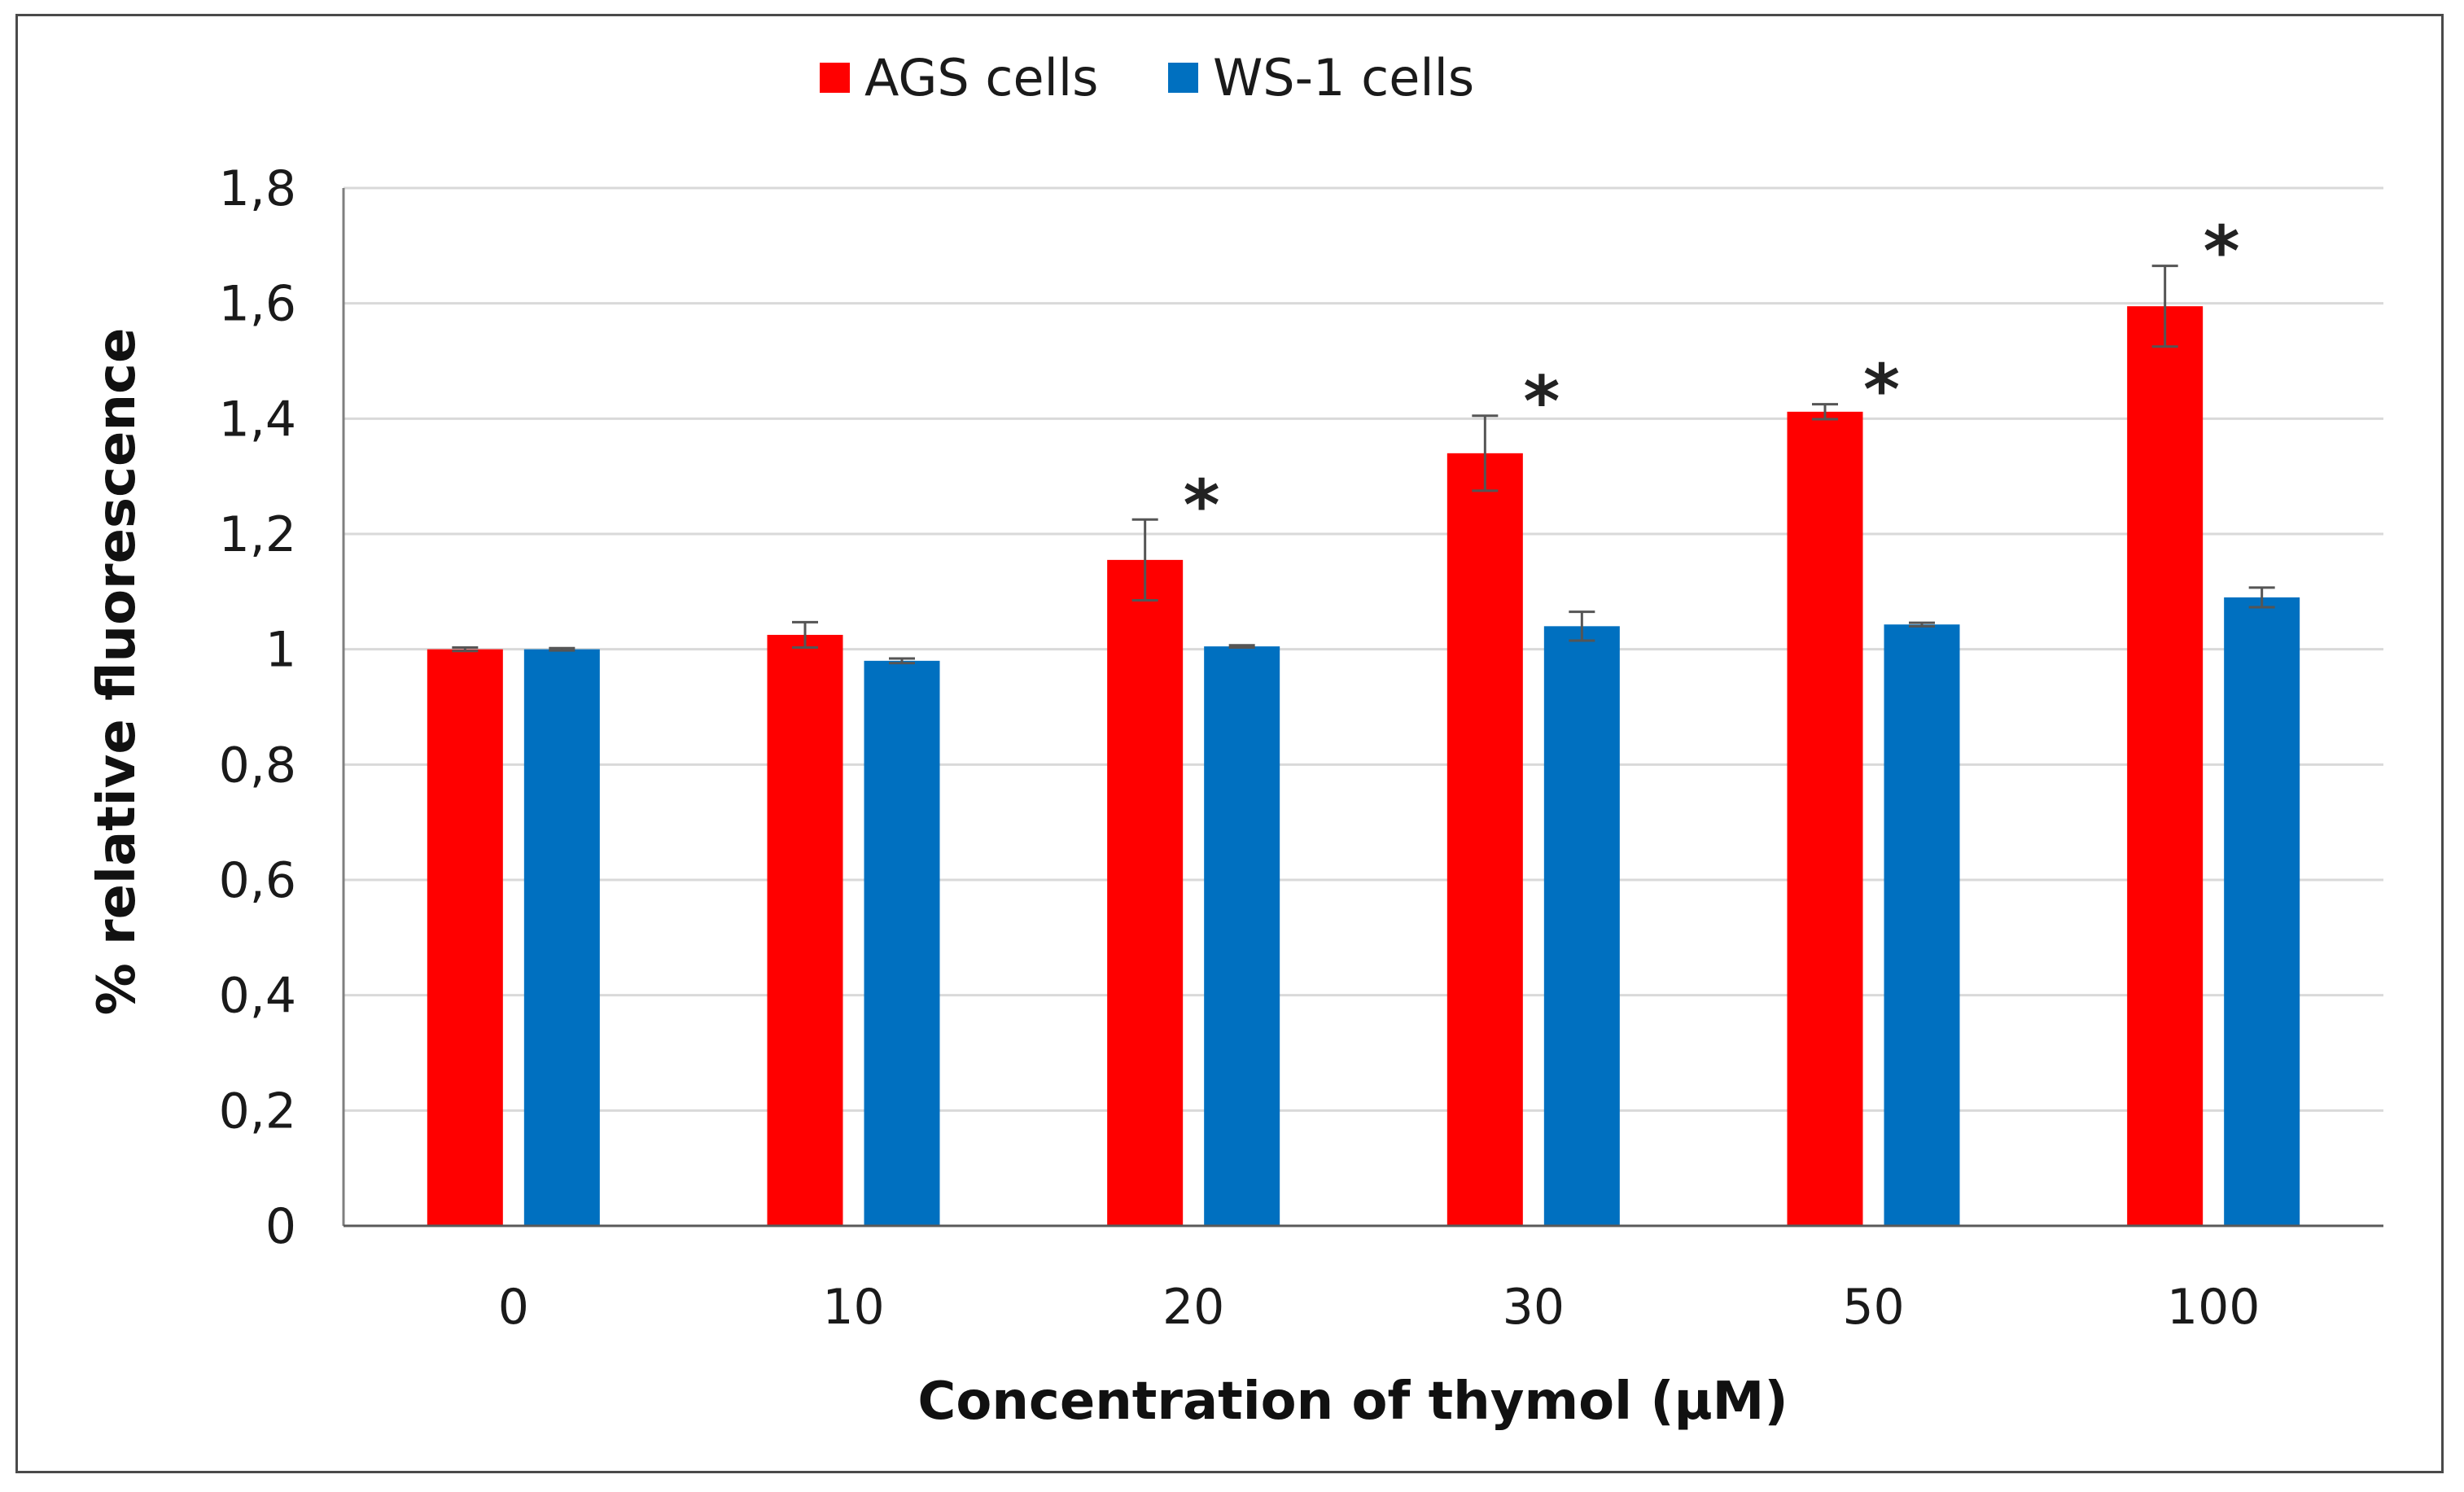  What do you see at coordinates (257, 188) in the screenshot?
I see `y-tick-label: 1,8` at bounding box center [257, 188].